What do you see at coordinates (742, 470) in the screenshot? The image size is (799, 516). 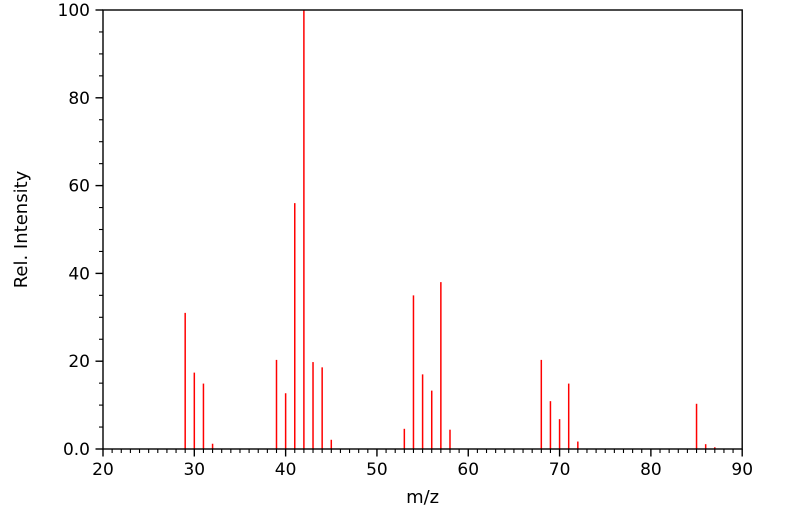 I see `x-tick-label: 90` at bounding box center [742, 470].